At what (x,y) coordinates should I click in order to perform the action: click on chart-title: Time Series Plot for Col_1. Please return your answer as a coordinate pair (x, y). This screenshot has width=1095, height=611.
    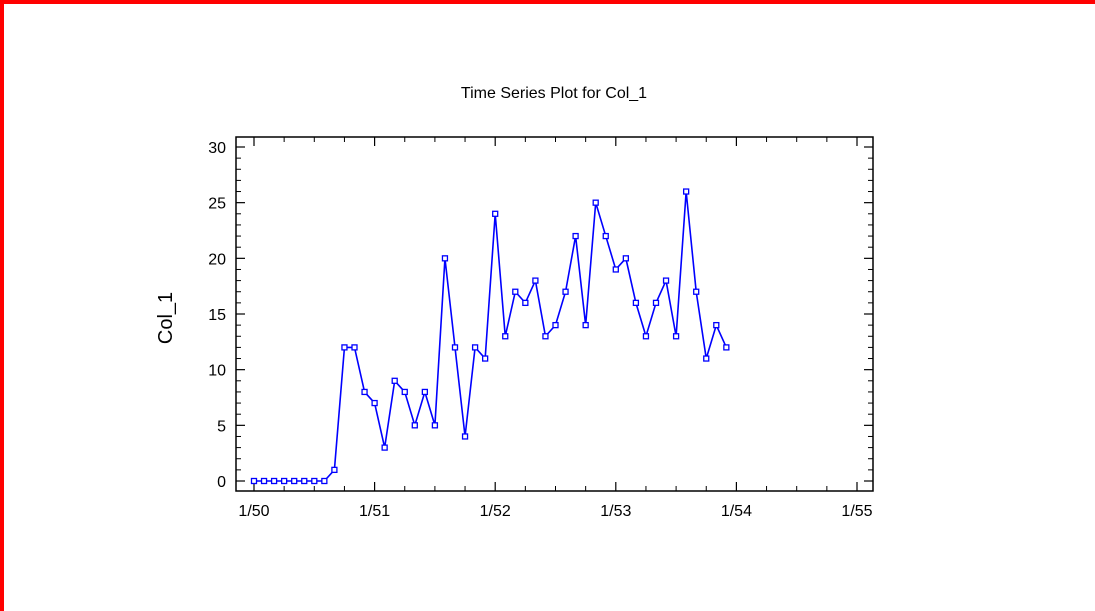
    Looking at the image, I should click on (554, 93).